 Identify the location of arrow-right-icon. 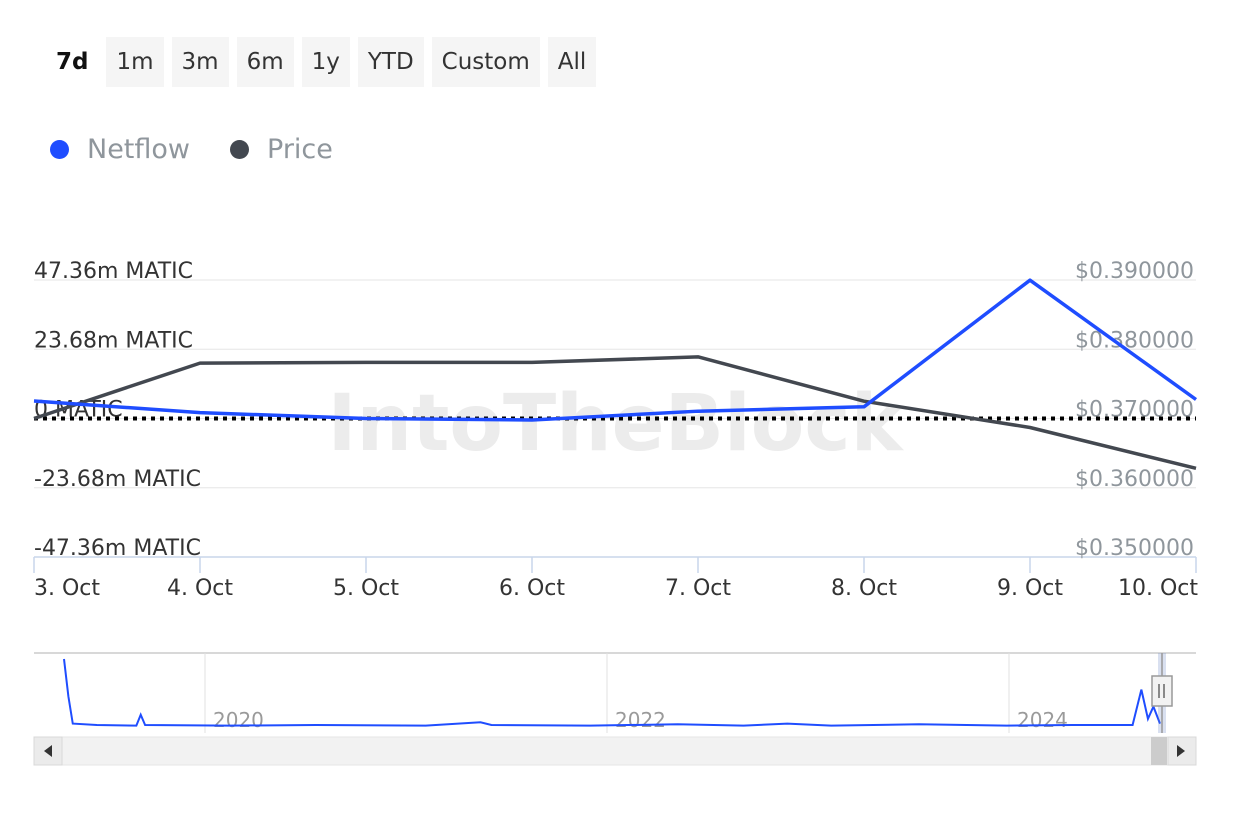
(1181, 751).